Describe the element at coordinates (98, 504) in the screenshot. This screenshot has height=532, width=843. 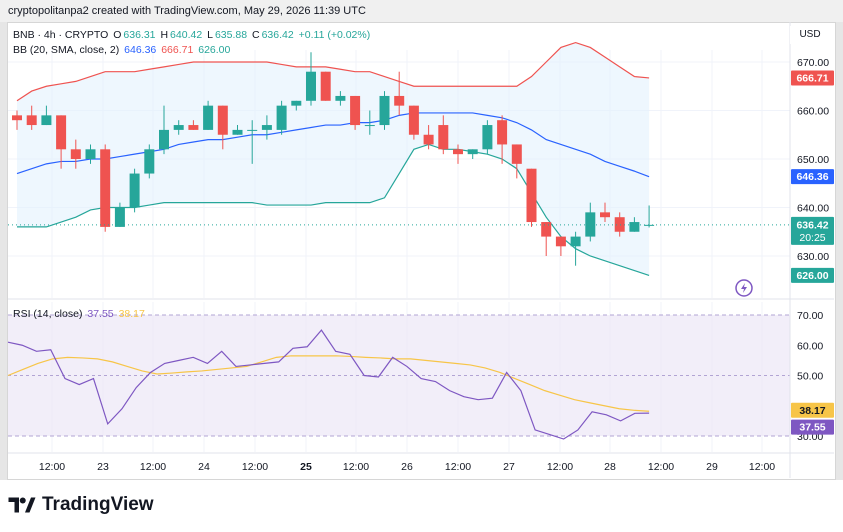
I see `tradingview-logo-text: TradingView` at that location.